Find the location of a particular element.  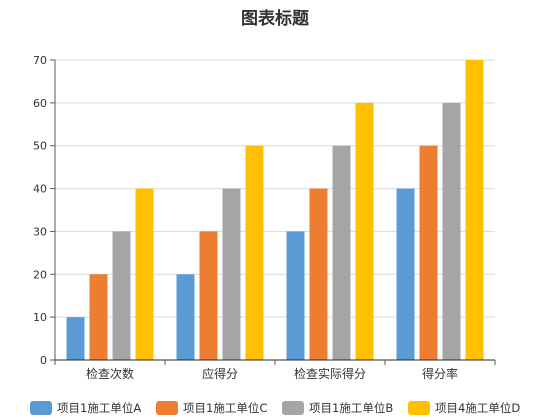

y-tick-label: 50 is located at coordinates (40, 146).